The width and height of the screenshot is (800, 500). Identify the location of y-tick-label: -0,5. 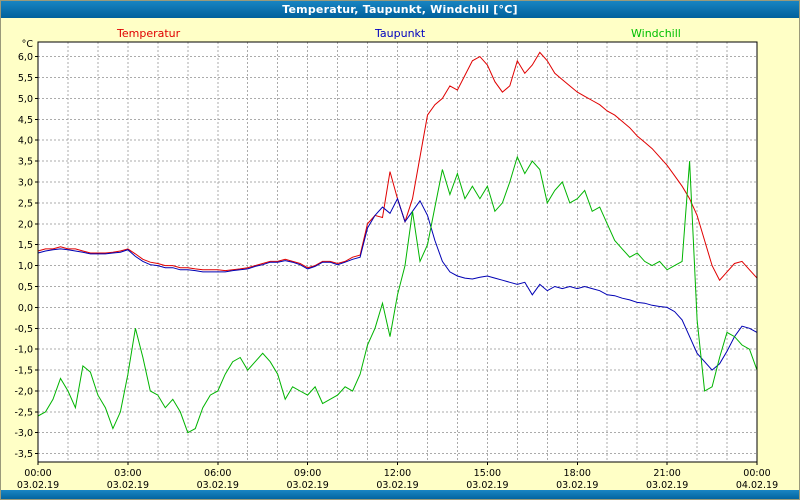
(23, 329).